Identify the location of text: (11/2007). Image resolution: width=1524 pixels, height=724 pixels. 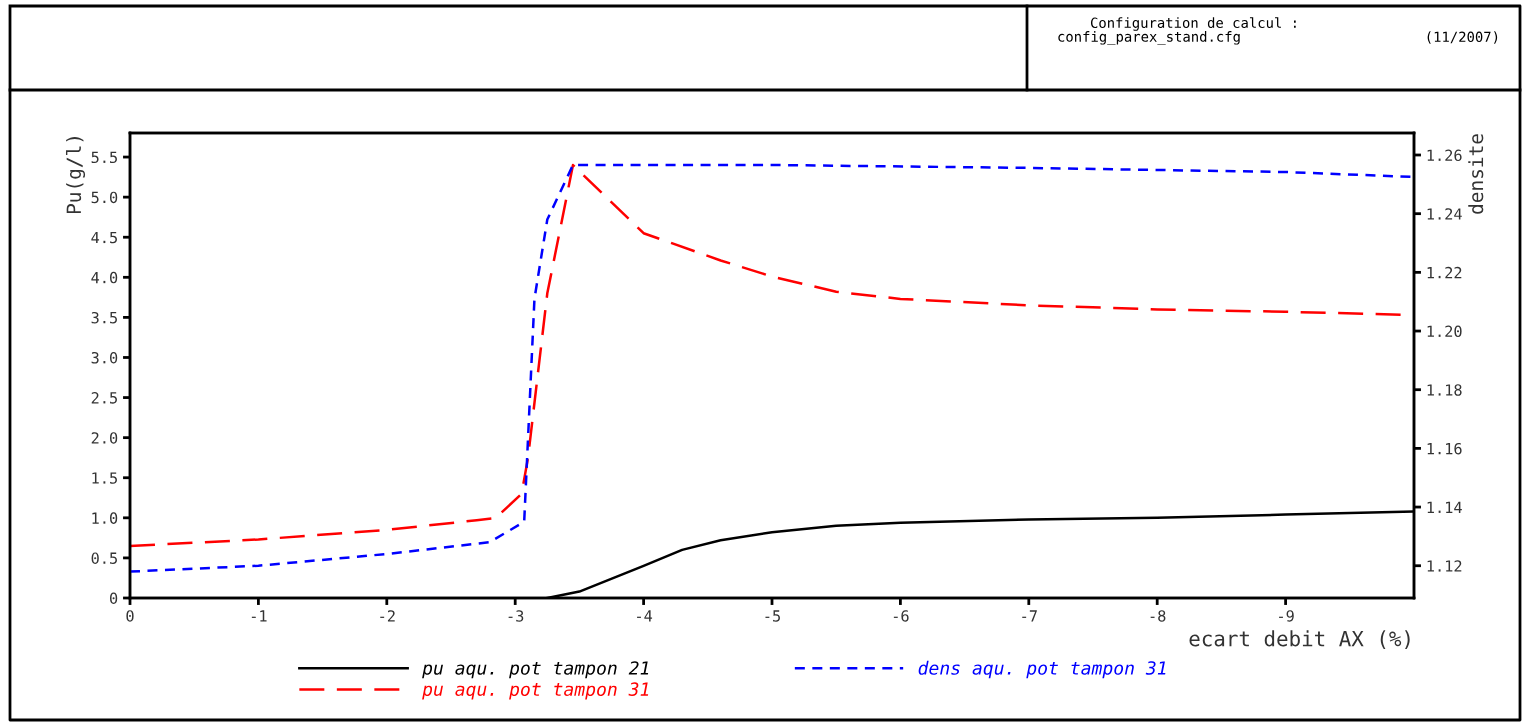
(1462, 37).